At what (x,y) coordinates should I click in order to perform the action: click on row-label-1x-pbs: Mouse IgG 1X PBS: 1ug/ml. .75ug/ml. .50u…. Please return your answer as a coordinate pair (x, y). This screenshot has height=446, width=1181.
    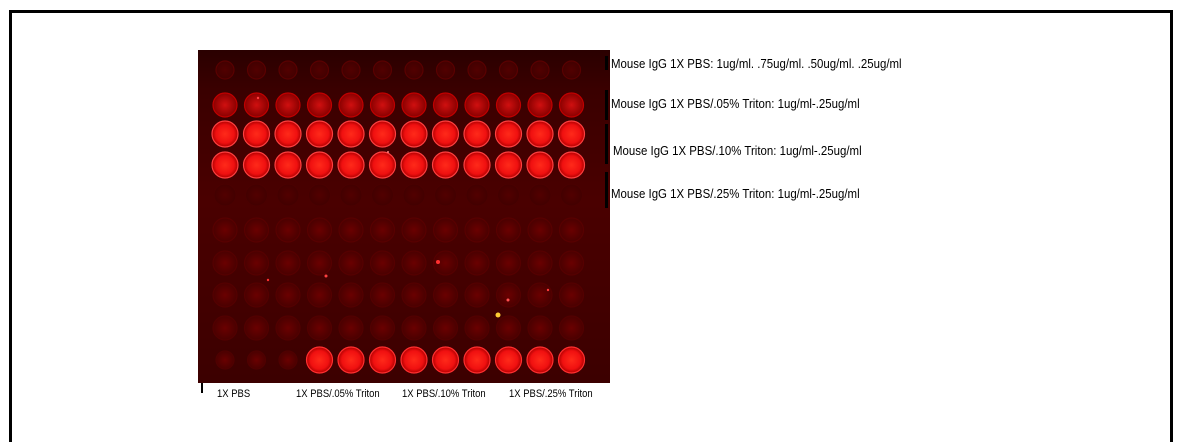
    Looking at the image, I should click on (756, 63).